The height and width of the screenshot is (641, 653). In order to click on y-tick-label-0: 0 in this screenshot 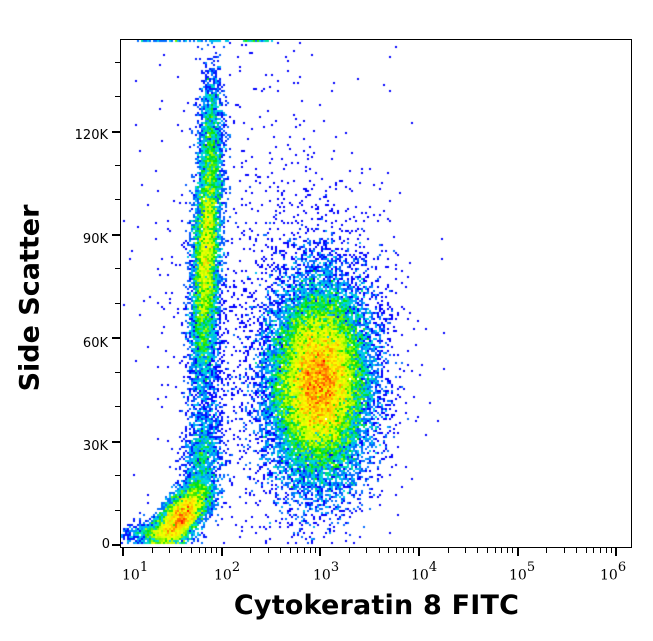, I will do `click(105, 544)`.